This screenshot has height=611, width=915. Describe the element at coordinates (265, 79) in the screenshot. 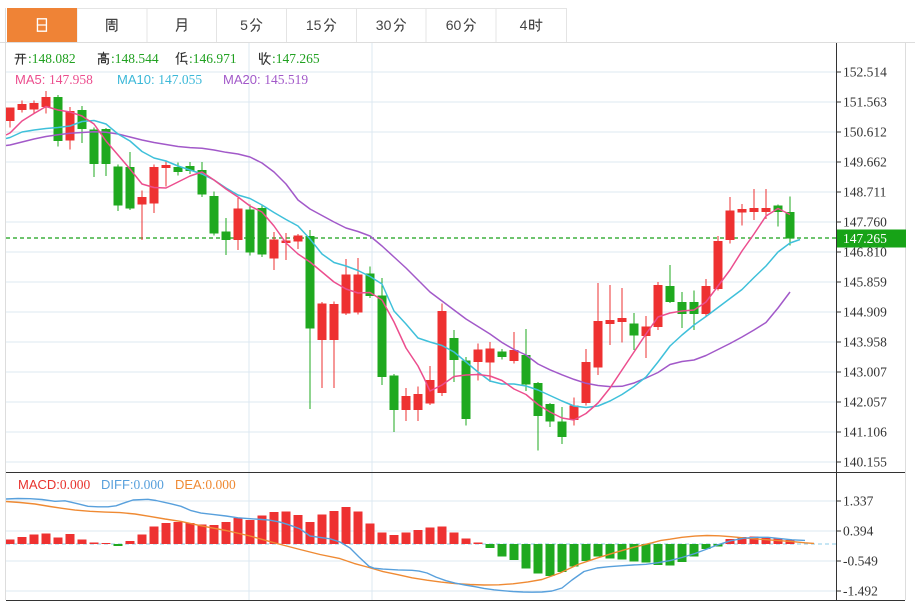

I see `svg-text: MA20: 145.519` at that location.